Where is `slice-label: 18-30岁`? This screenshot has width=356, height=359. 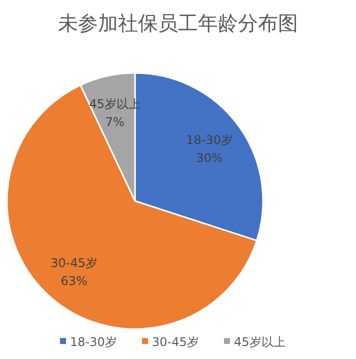 slice-label: 18-30岁 is located at coordinates (209, 139).